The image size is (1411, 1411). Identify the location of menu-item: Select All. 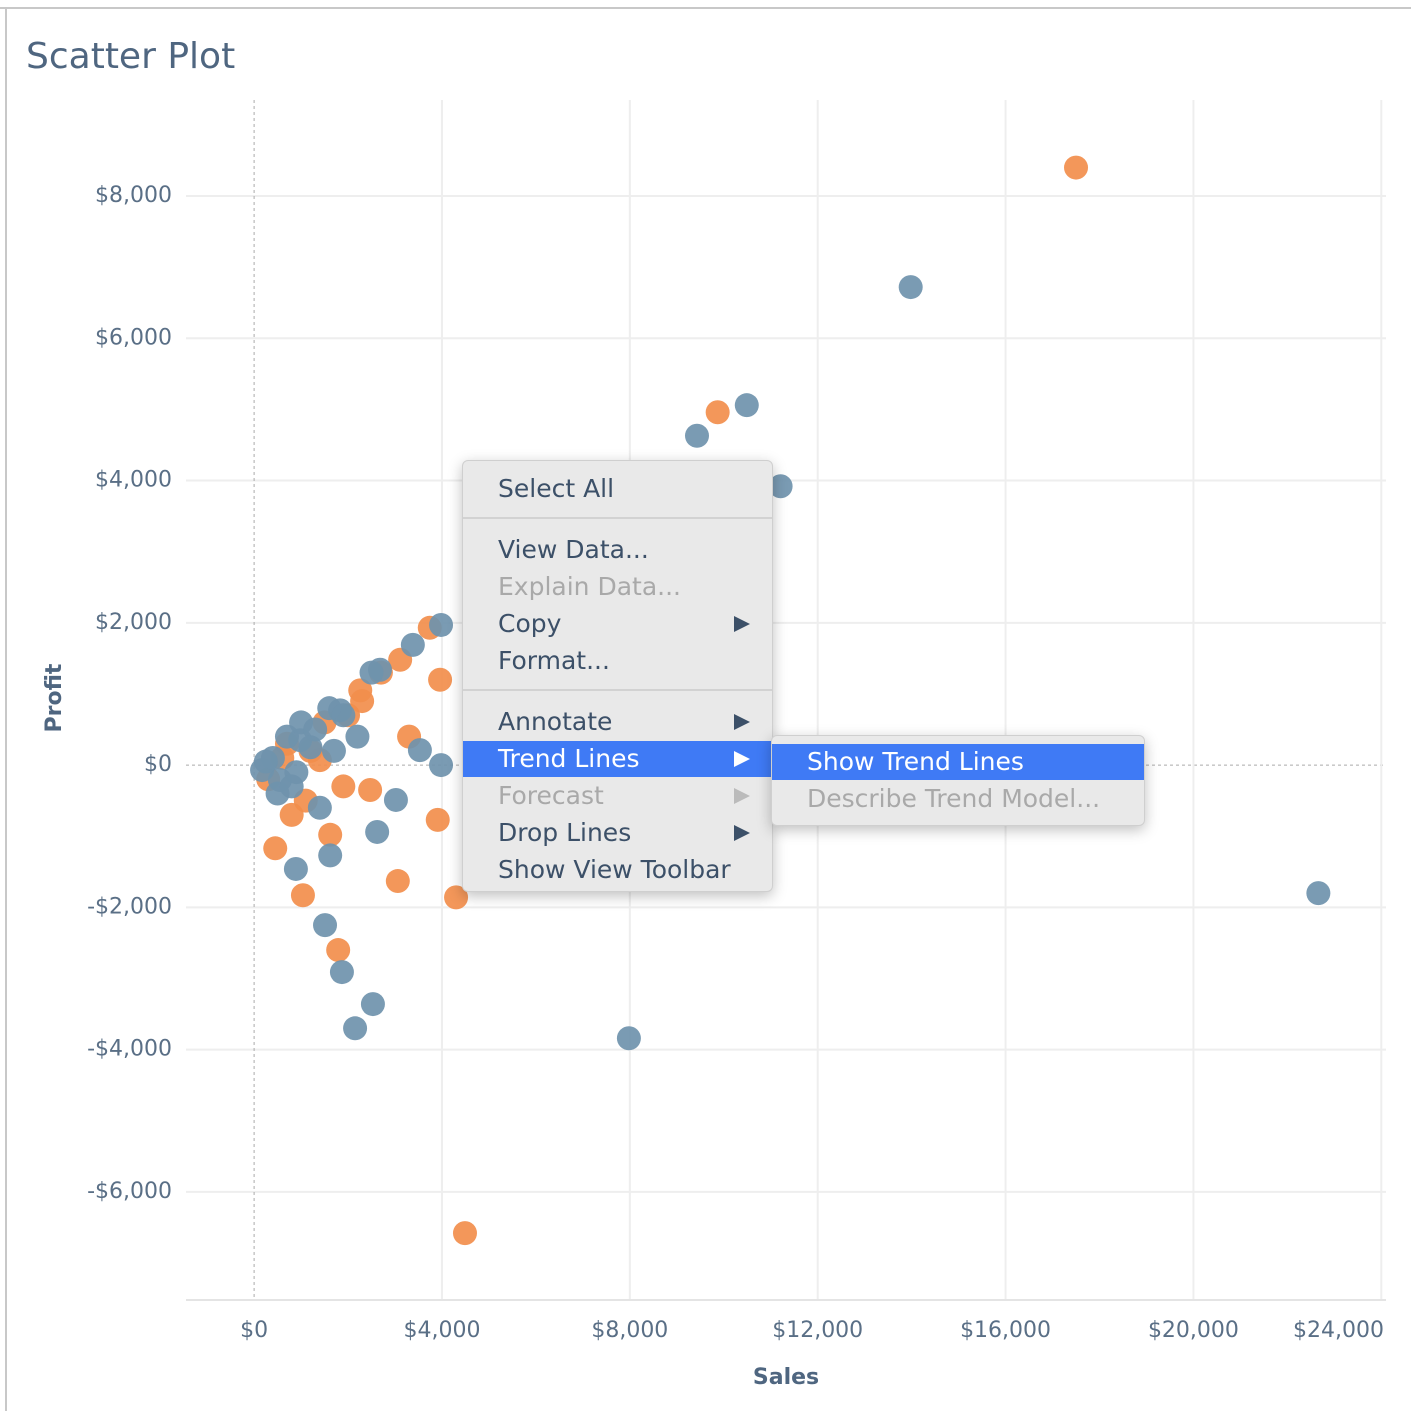
(617, 489).